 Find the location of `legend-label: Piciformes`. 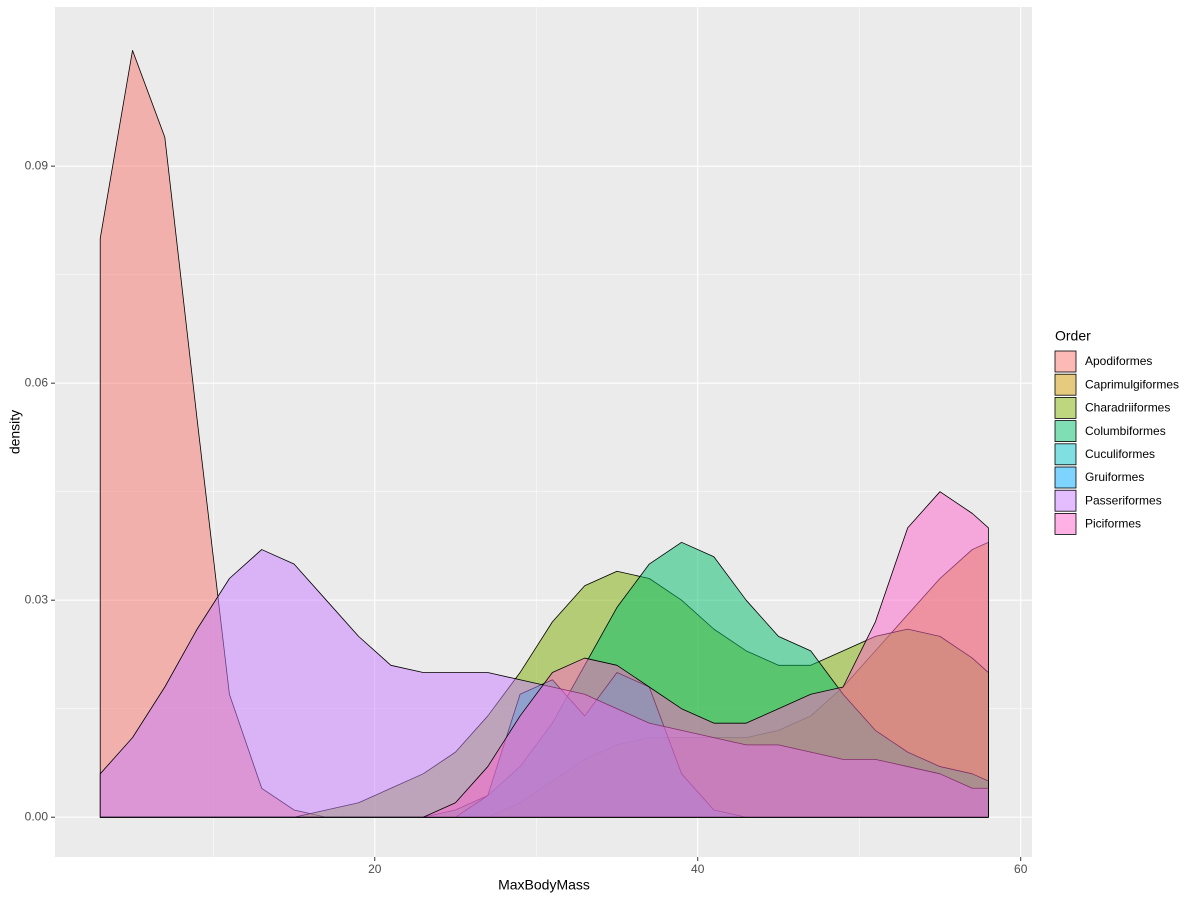

legend-label: Piciformes is located at coordinates (1113, 524).